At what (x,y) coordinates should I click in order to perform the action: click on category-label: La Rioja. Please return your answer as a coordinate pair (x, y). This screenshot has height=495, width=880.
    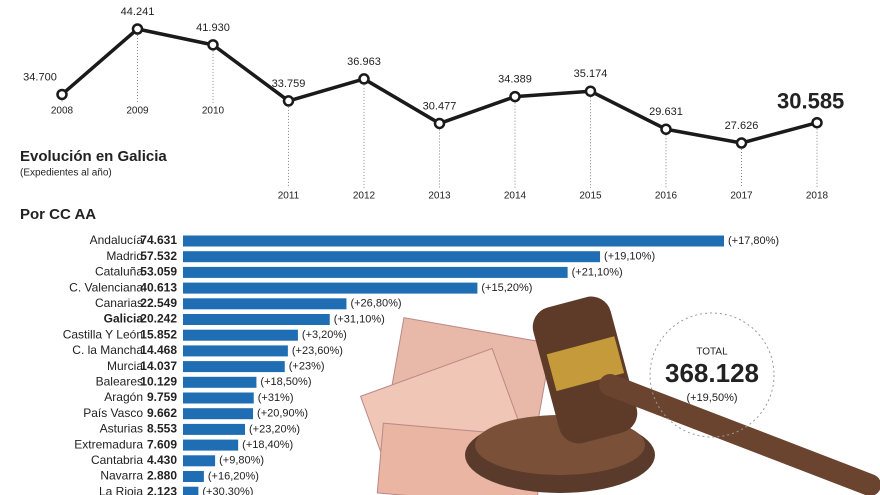
    Looking at the image, I should click on (121, 489).